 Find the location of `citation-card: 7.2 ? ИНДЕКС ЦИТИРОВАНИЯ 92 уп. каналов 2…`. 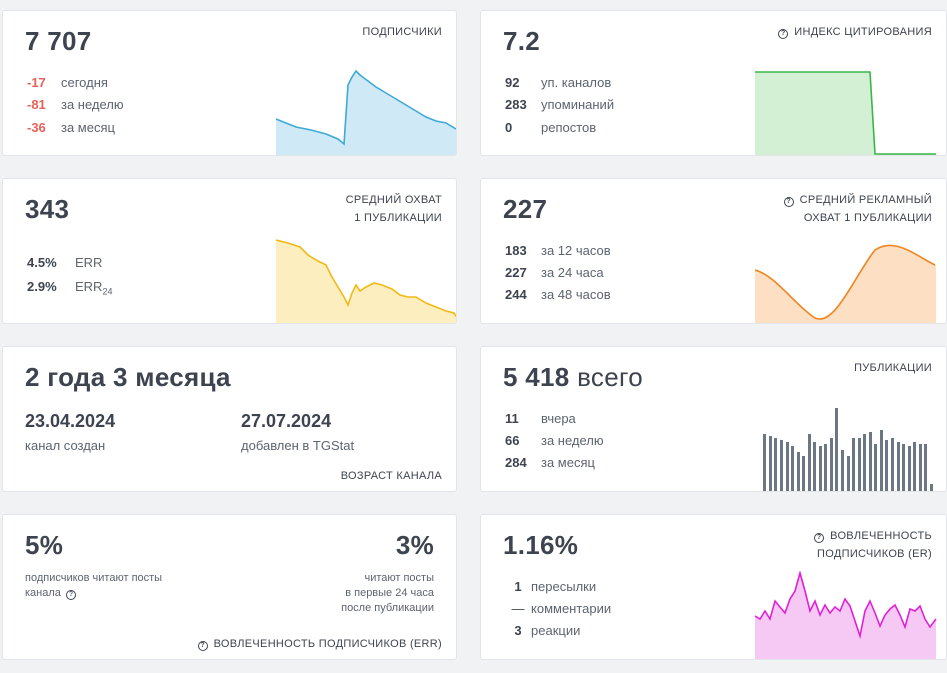

citation-card: 7.2 ? ИНДЕКС ЦИТИРОВАНИЯ 92 уп. каналов 2… is located at coordinates (713, 83).